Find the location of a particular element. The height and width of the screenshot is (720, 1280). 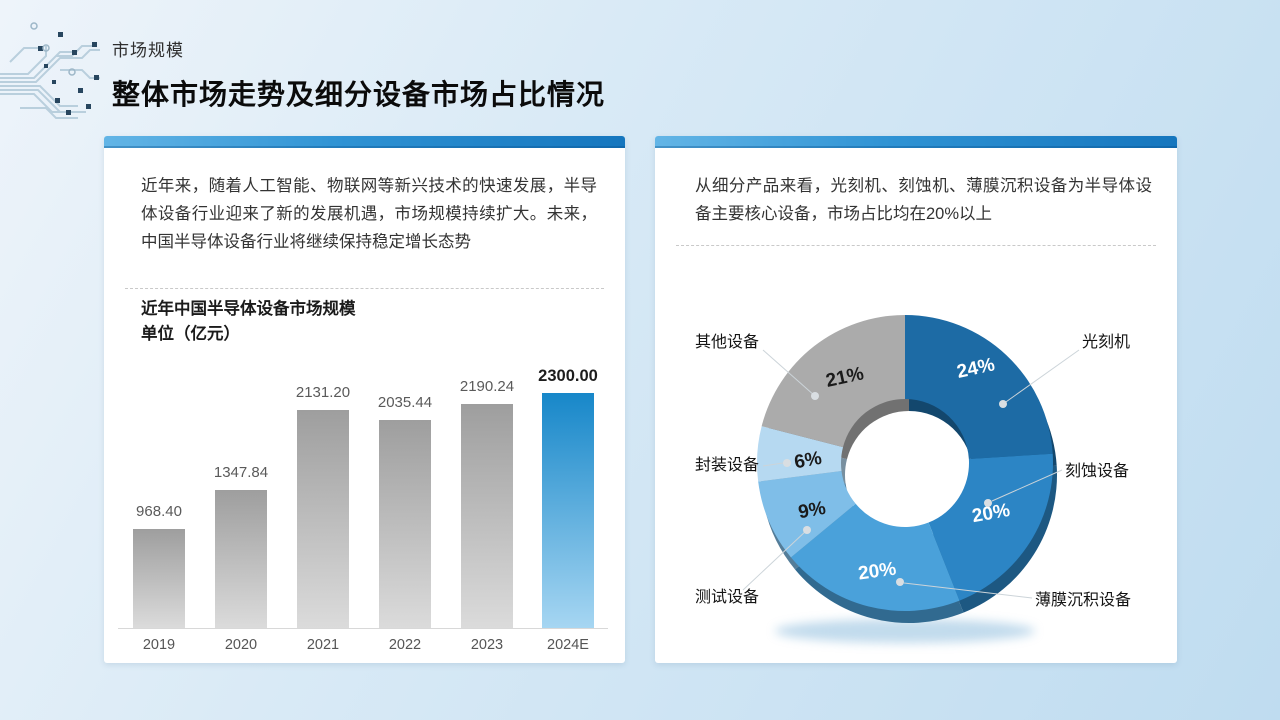

donut-slice-光刻机 is located at coordinates (979, 387).